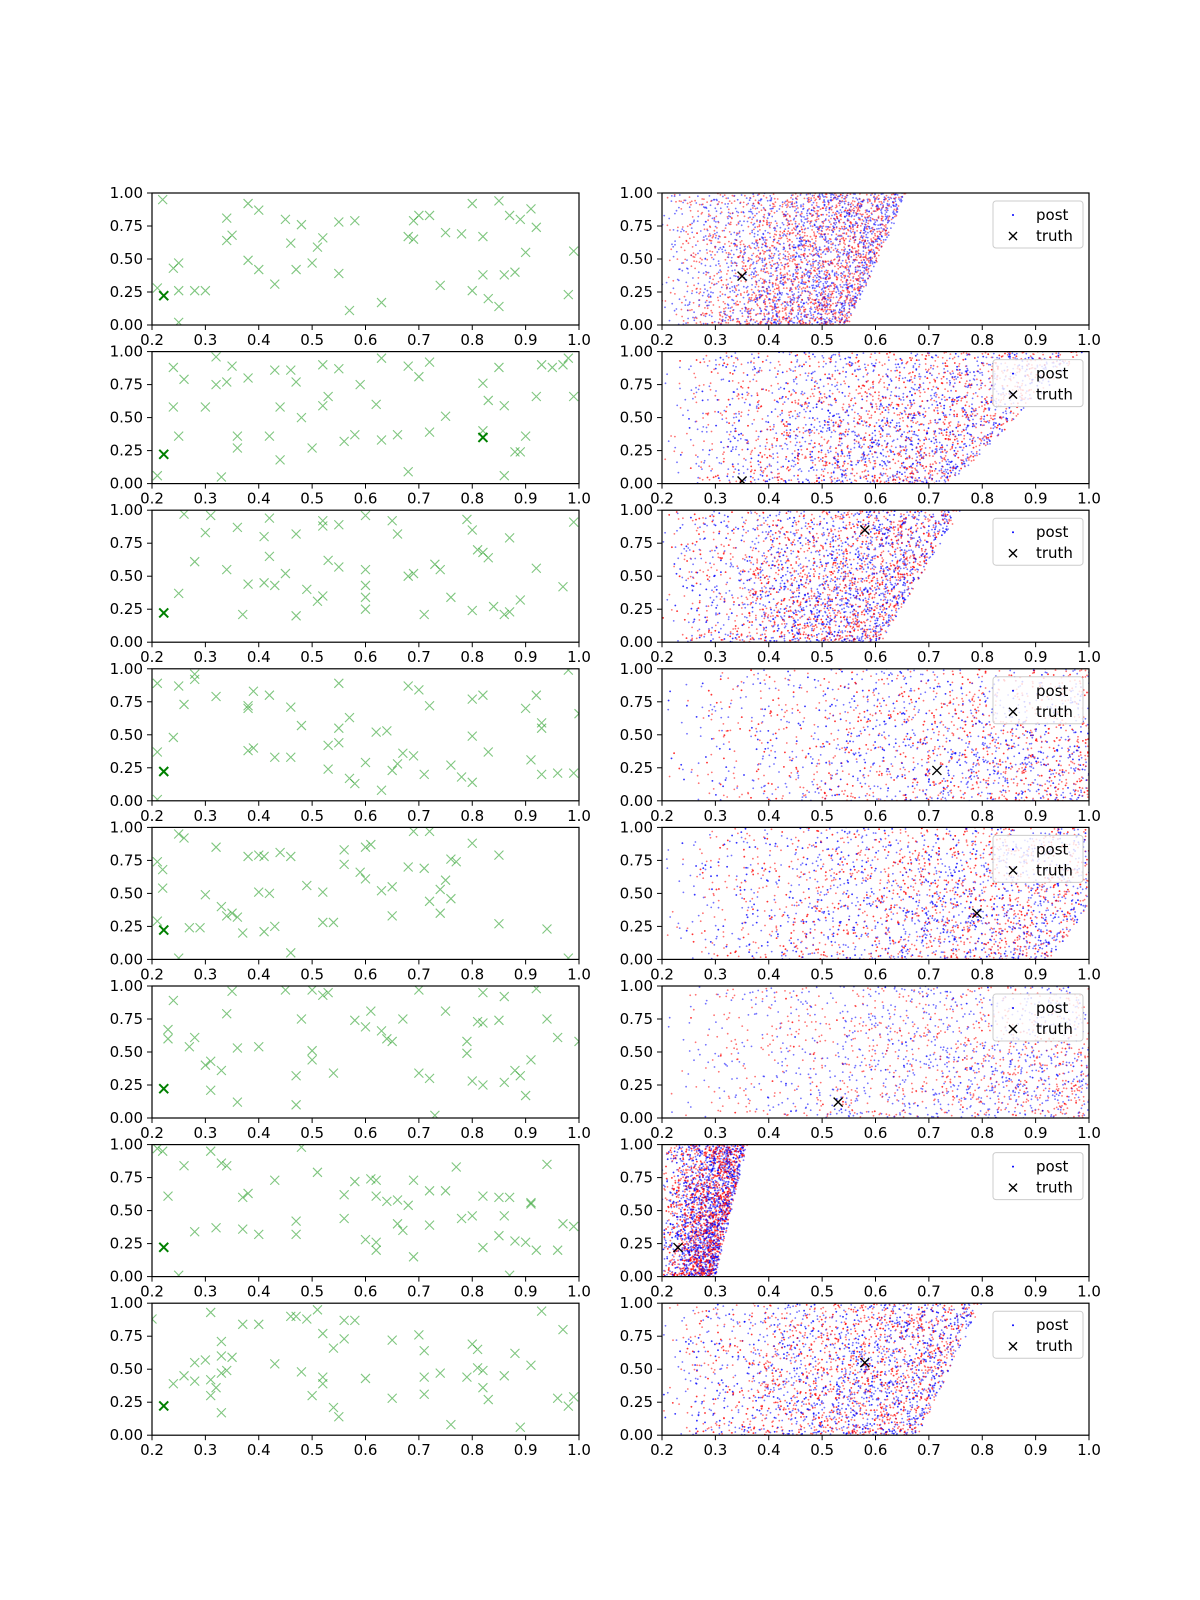 The width and height of the screenshot is (1200, 1600). I want to click on highlight-point, so click(482, 437).